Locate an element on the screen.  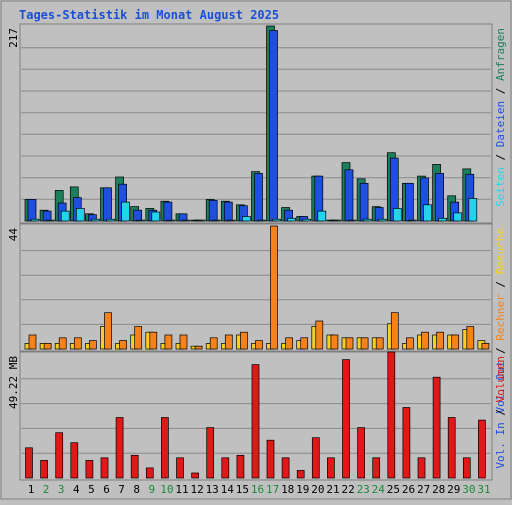
x-tick-label: 15 is located at coordinates (242, 489).